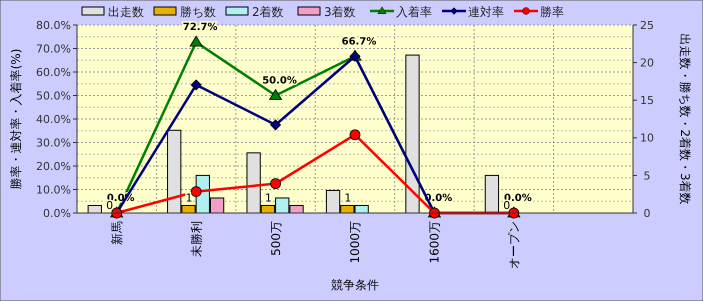 This screenshot has width=703, height=301. I want to click on y-axis-title: 勝率・連対率・入着率(%), so click(16, 119).